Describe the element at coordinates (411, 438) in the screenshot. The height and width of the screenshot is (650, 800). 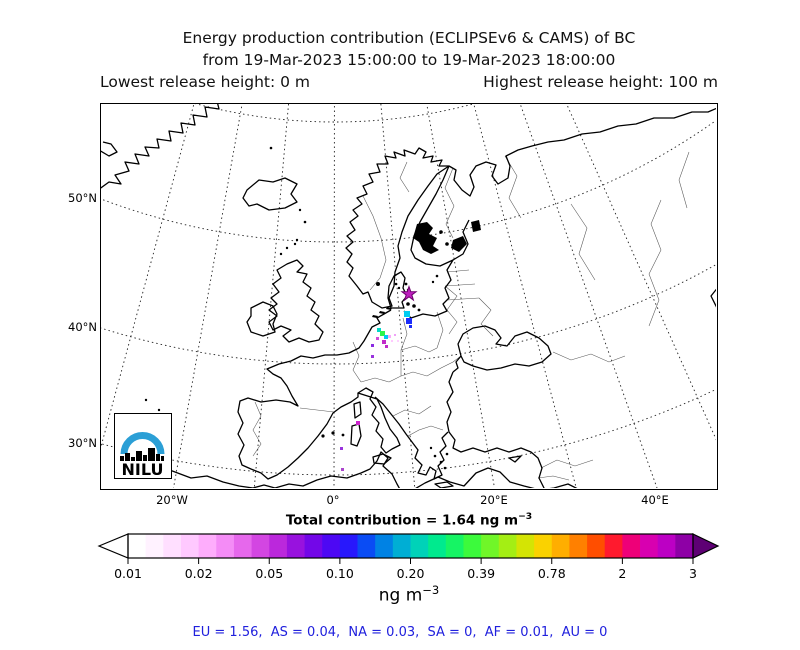
I see `coast-balkans-greece` at that location.